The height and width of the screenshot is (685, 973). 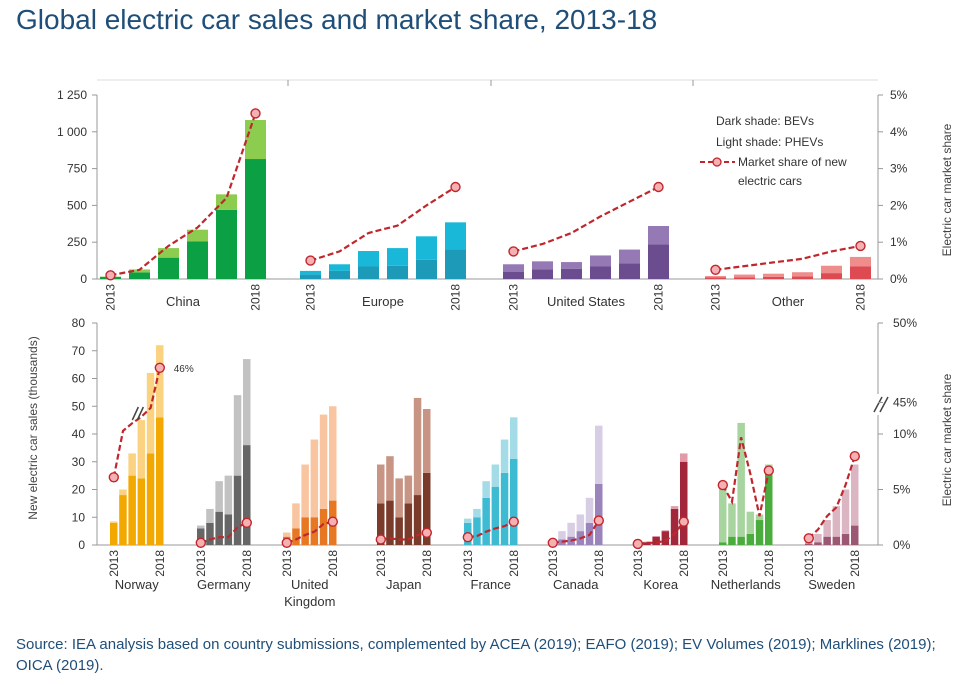 I want to click on top-other-bev-bar-2015, so click(x=773, y=277).